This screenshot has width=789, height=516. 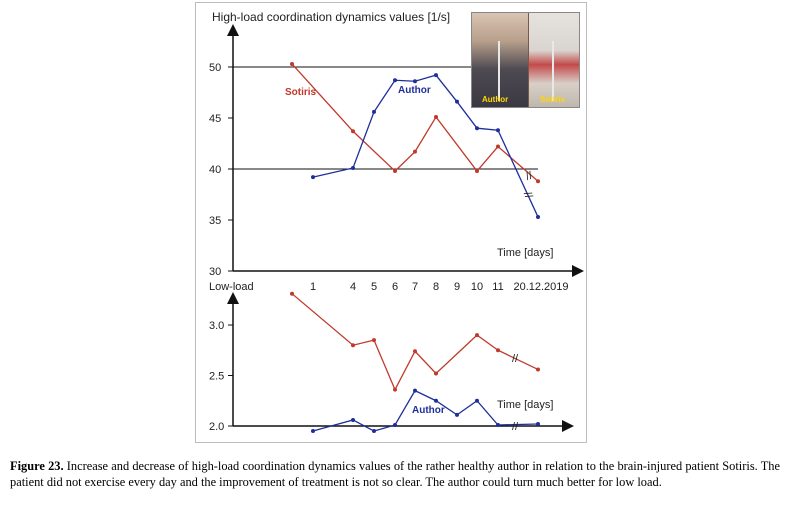 I want to click on bottom-y-tick-label: 3.0, so click(x=216, y=326).